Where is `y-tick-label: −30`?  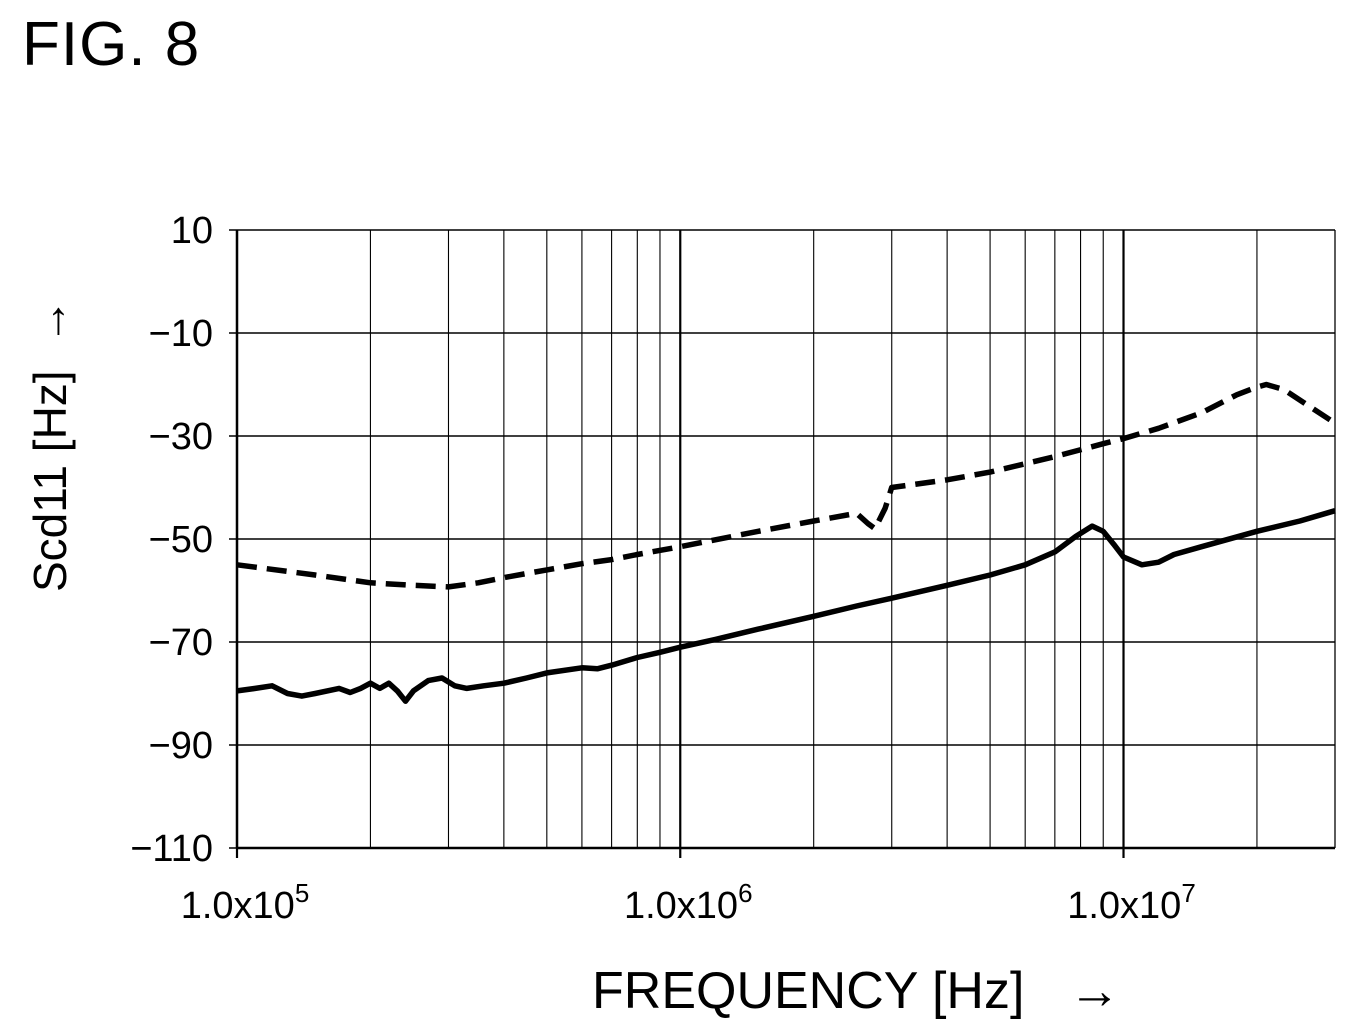
y-tick-label: −30 is located at coordinates (181, 437).